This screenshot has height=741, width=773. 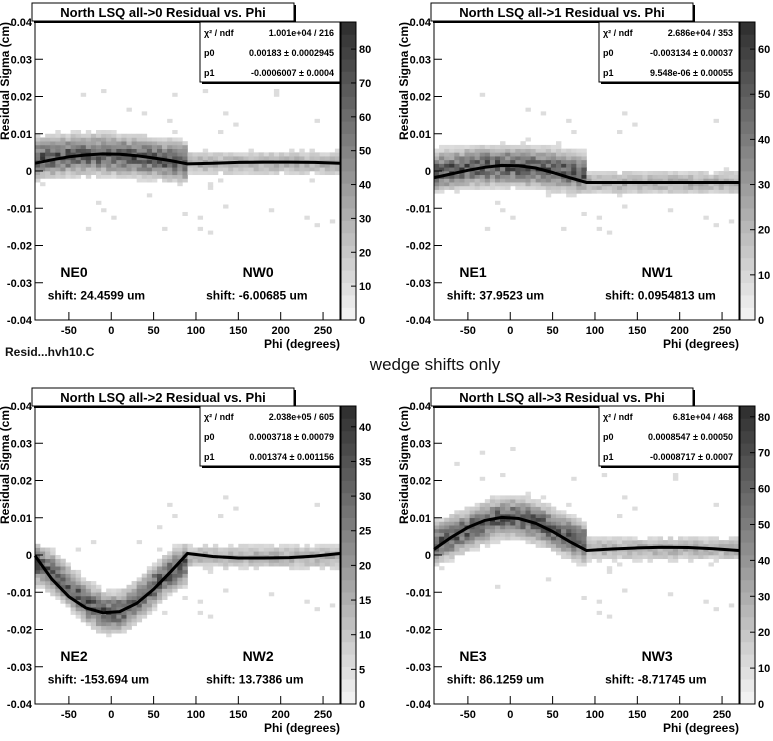 I want to click on stats-frame, so click(x=270, y=52).